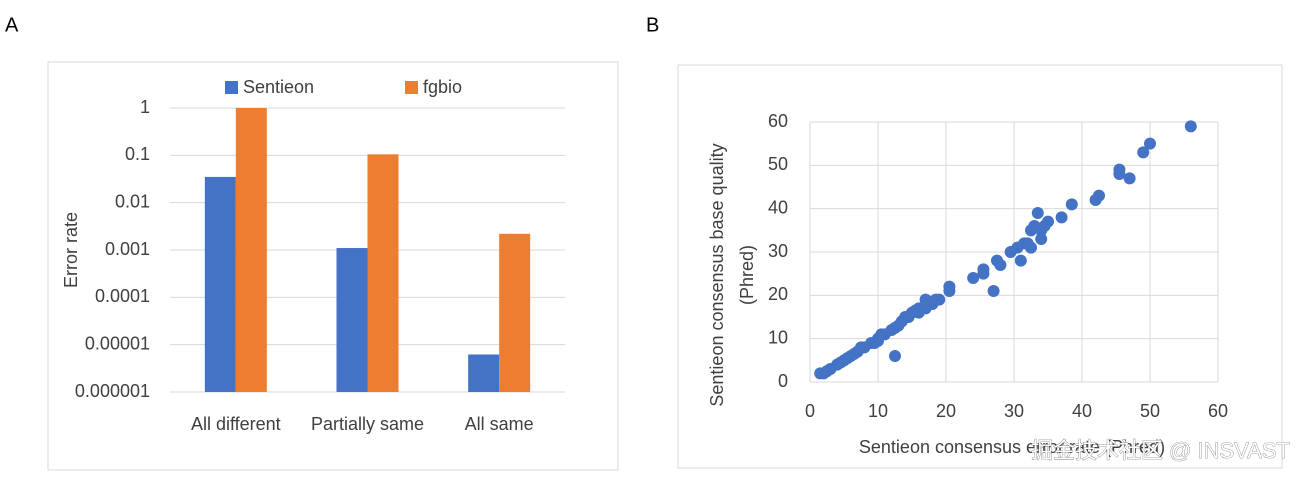 The height and width of the screenshot is (487, 1307). What do you see at coordinates (652, 25) in the screenshot?
I see `panel-label: B` at bounding box center [652, 25].